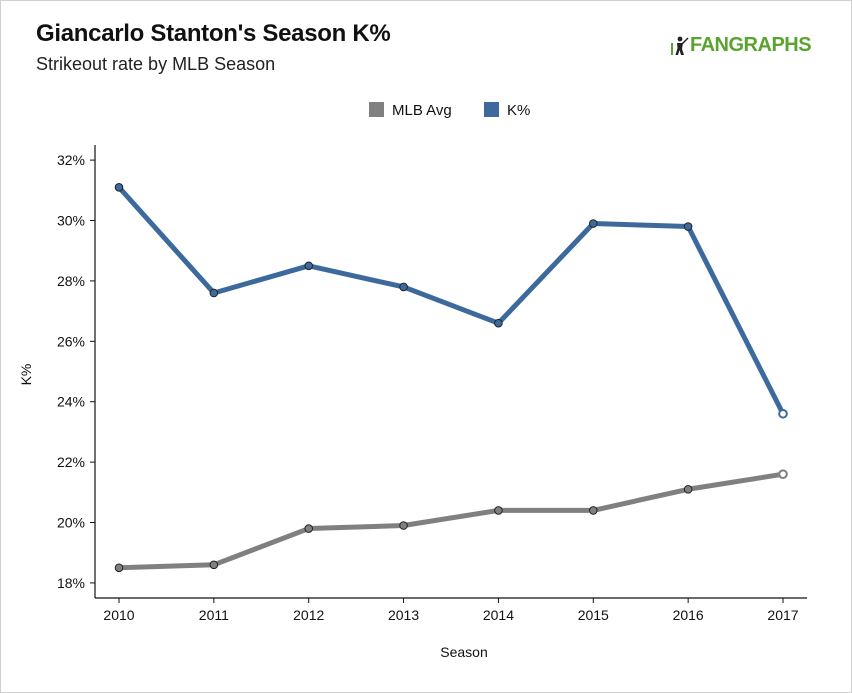 The width and height of the screenshot is (852, 693). Describe the element at coordinates (498, 615) in the screenshot. I see `x-tick-label: 2014` at that location.